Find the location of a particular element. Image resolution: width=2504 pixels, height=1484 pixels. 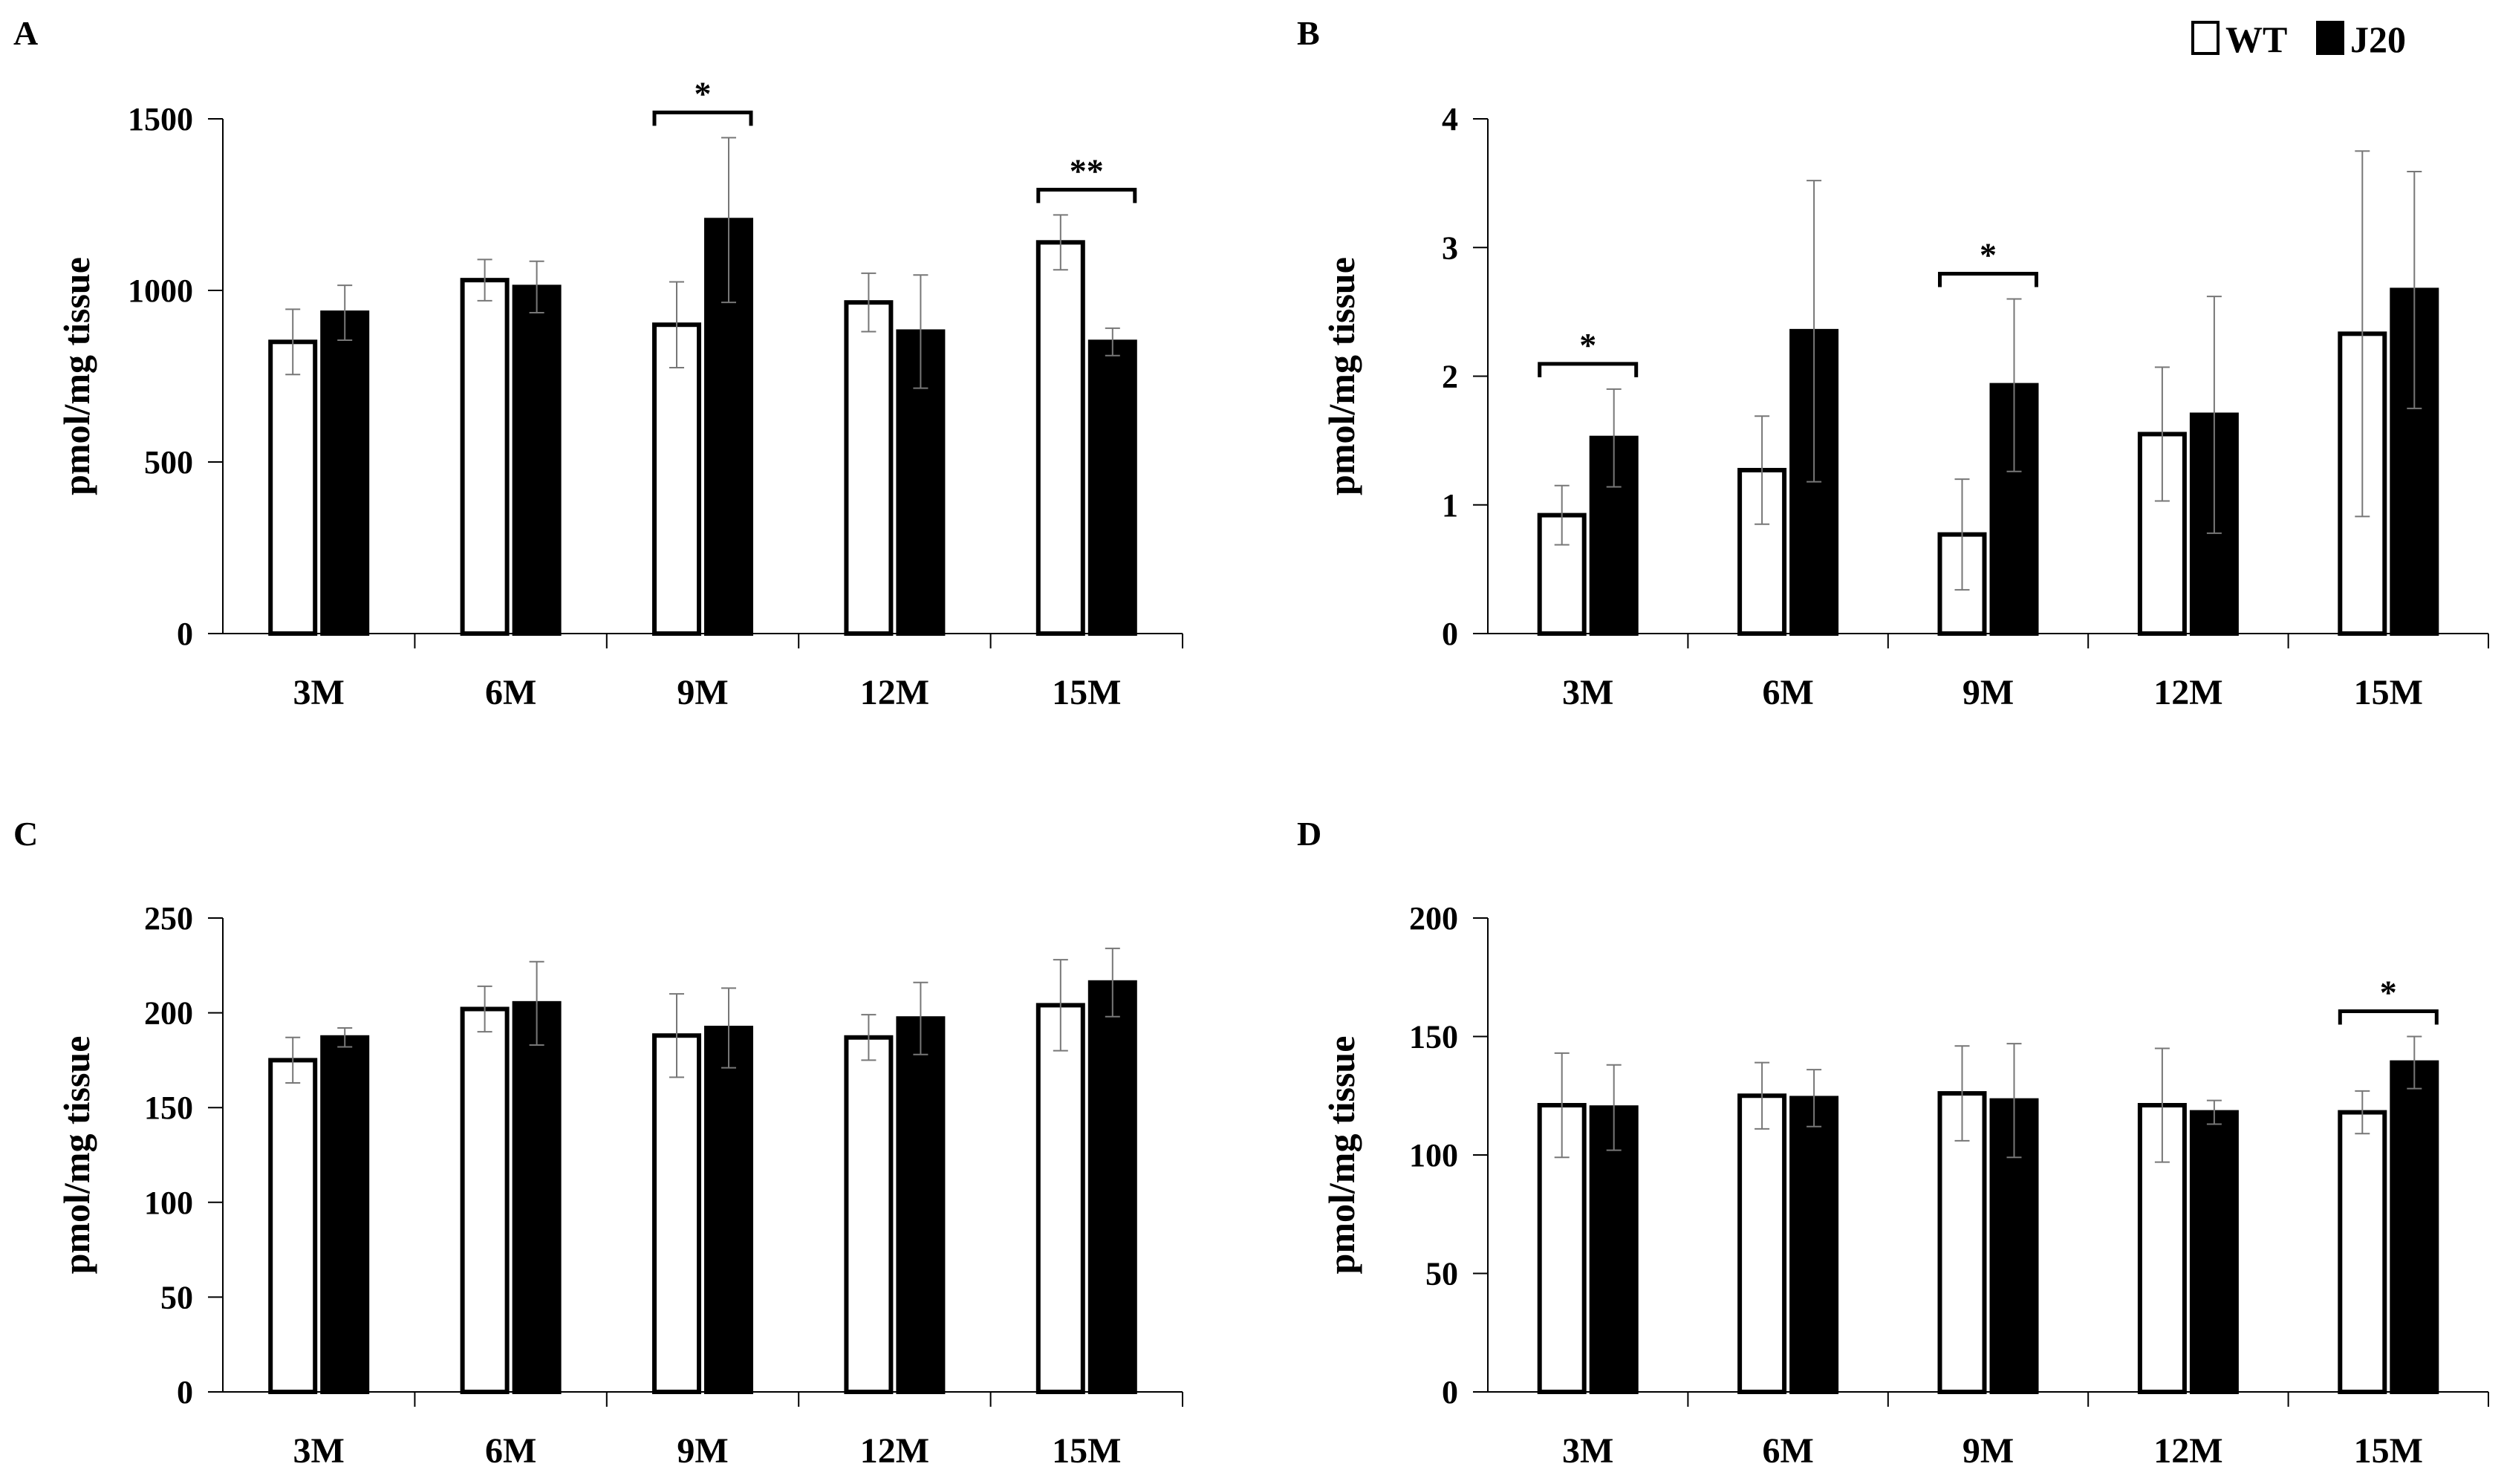

y-tick-label: 2 is located at coordinates (1450, 377).